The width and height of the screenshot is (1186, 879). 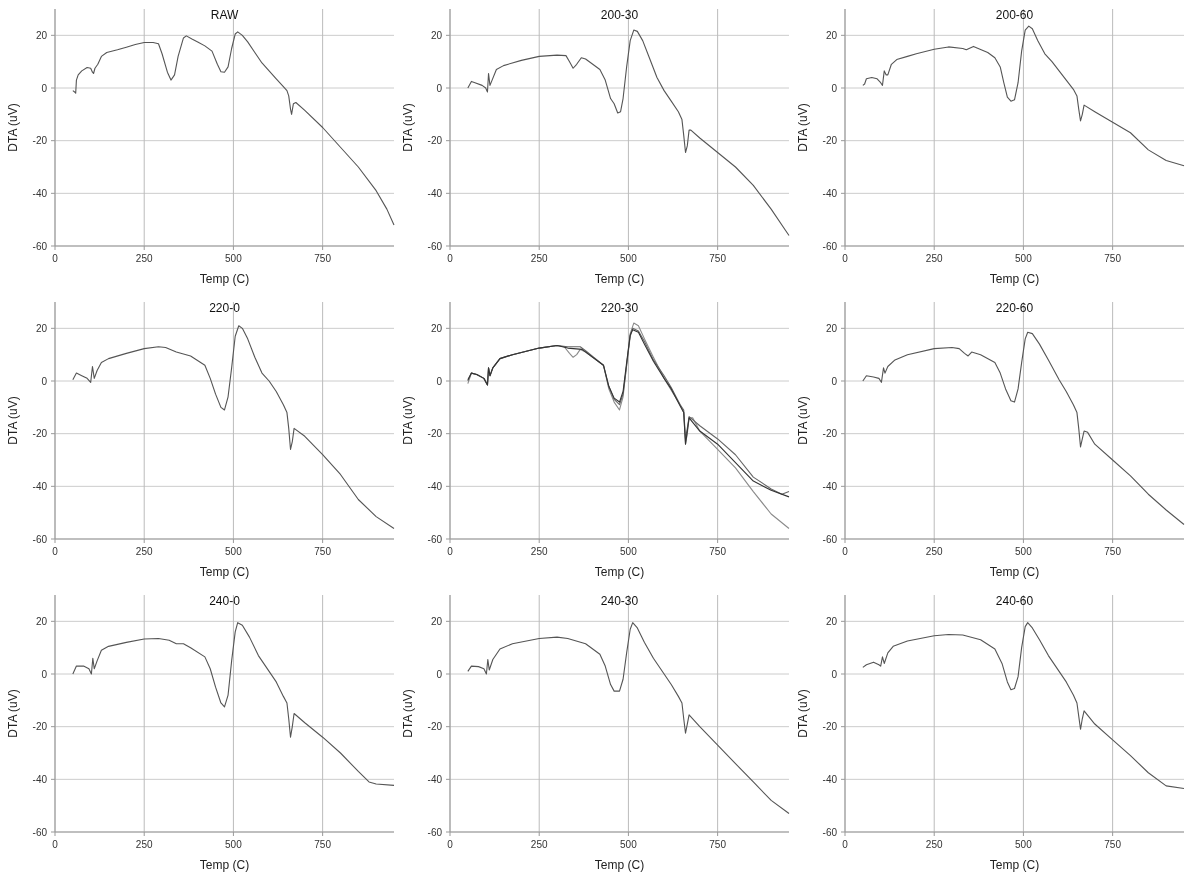 I want to click on chart-title: 200-60, so click(x=1014, y=15).